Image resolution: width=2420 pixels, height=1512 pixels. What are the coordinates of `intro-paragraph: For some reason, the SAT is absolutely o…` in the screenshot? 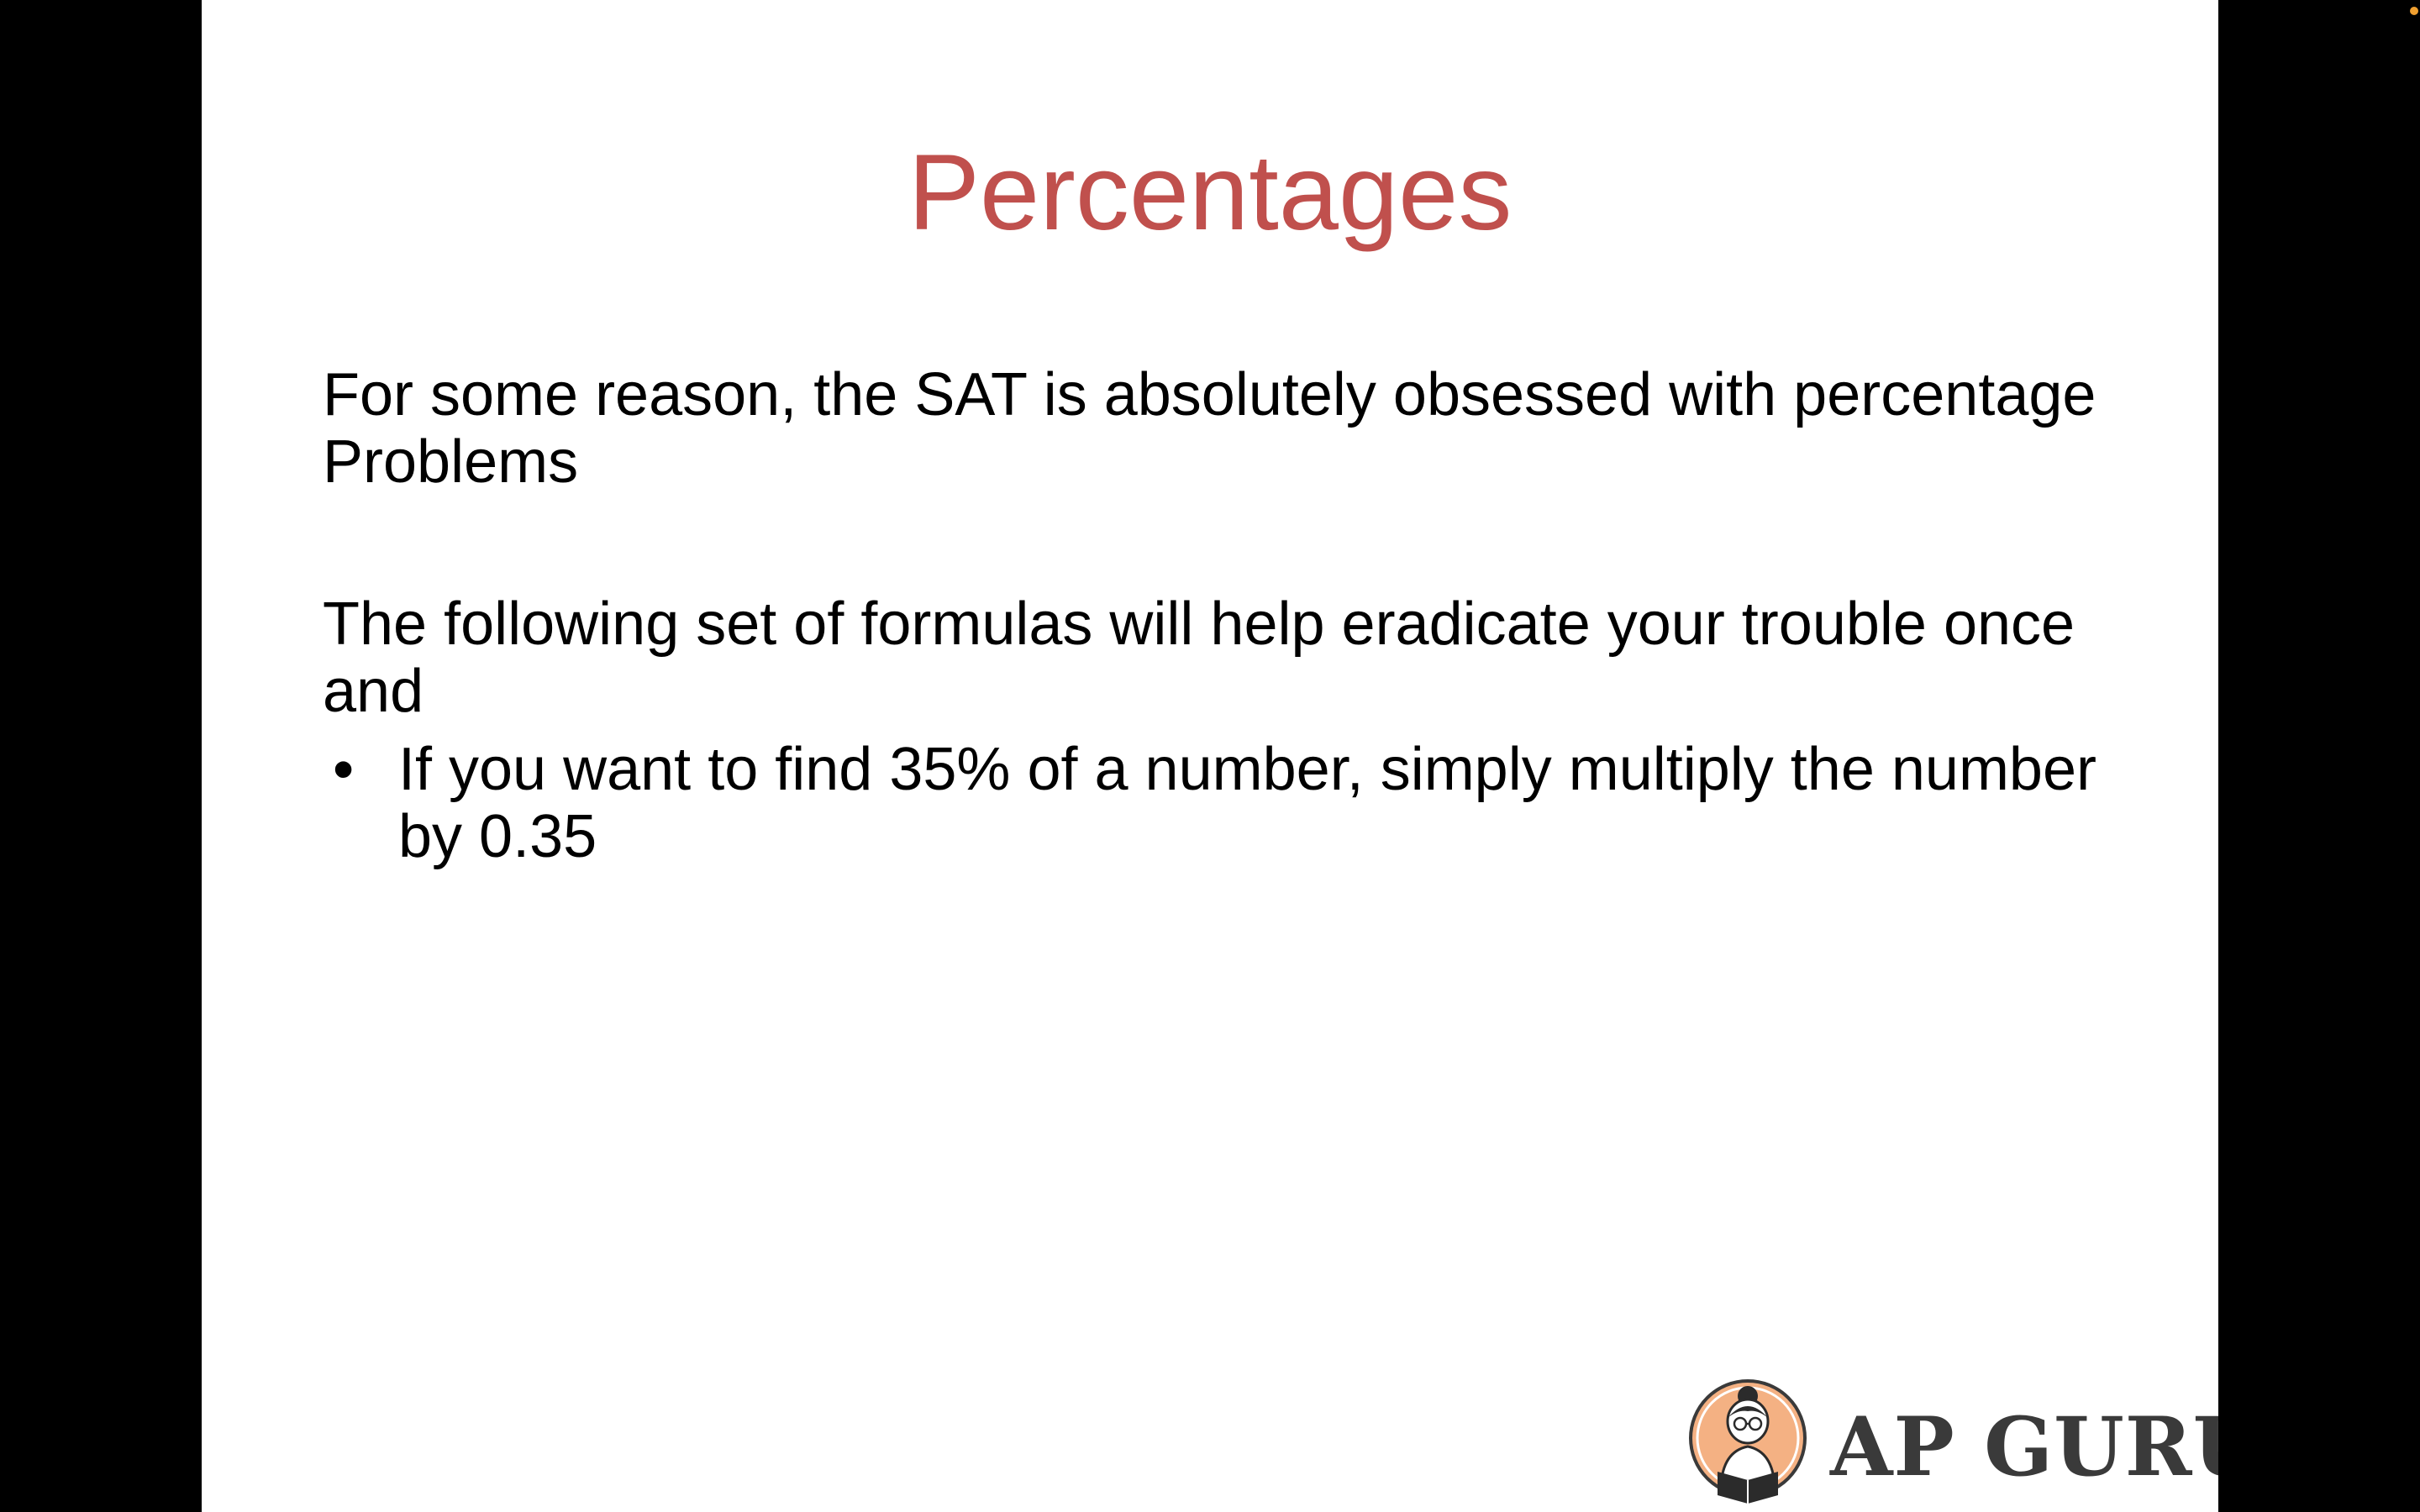 It's located at (1209, 428).